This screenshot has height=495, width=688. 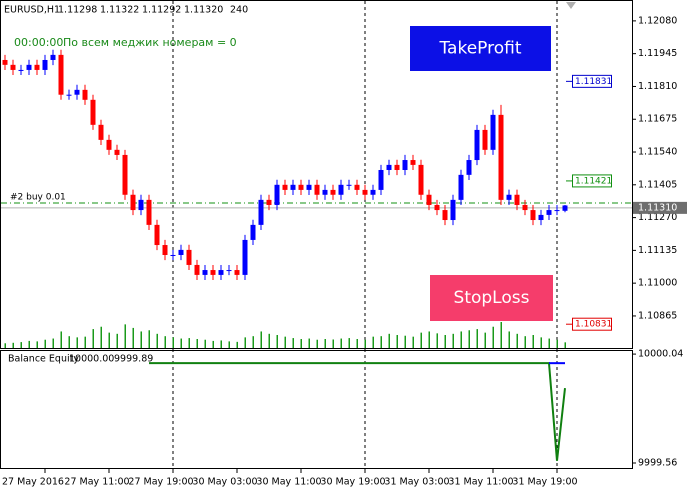 I want to click on x-tick-label: 31 May 19:00, so click(x=544, y=482).